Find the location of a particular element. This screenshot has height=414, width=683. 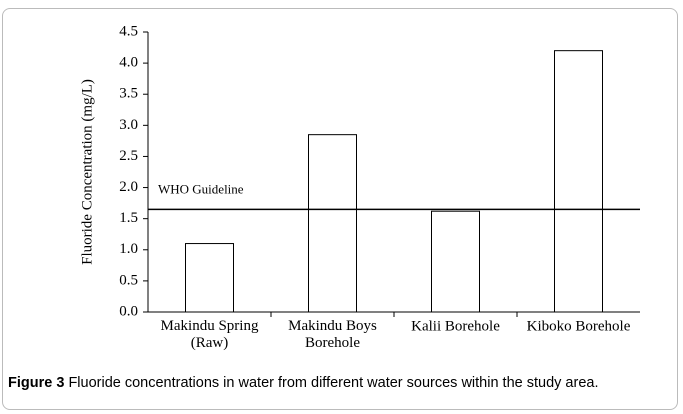

x-tick-label: Makindu Boys Borehole is located at coordinates (332, 334).